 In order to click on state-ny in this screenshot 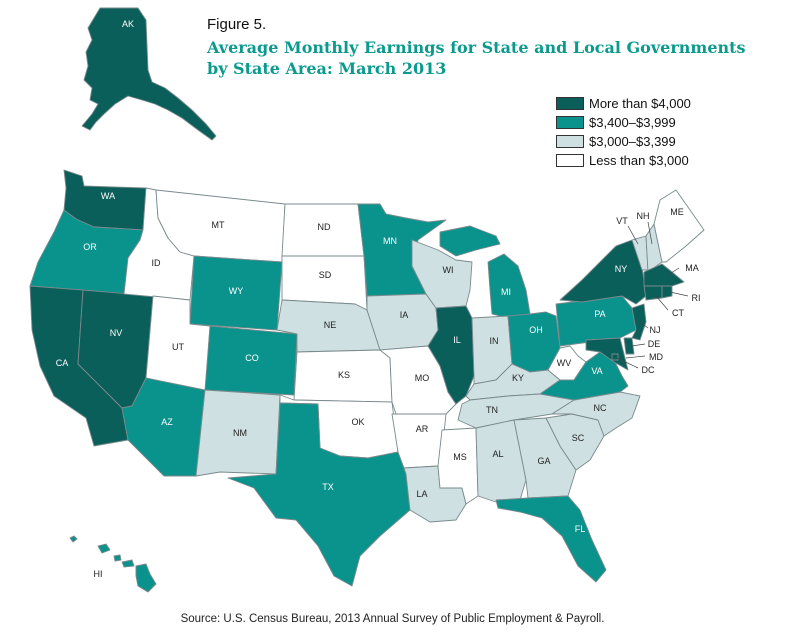, I will do `click(603, 272)`.